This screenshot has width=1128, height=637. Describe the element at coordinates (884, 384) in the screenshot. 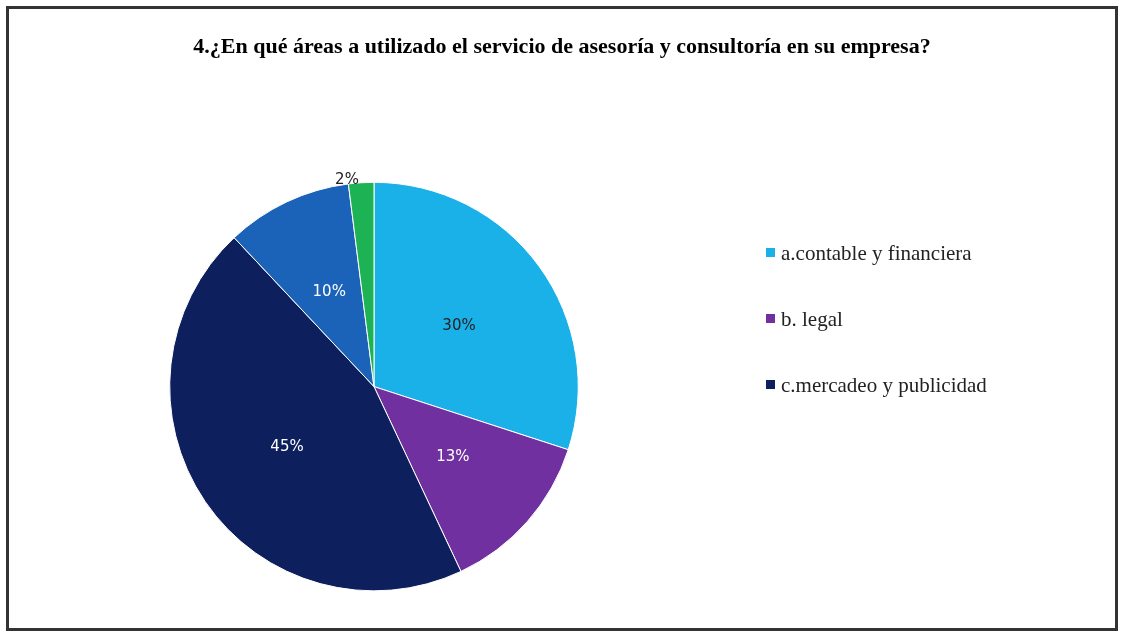

I see `legend-label: c.mercadeo y publicidad` at that location.